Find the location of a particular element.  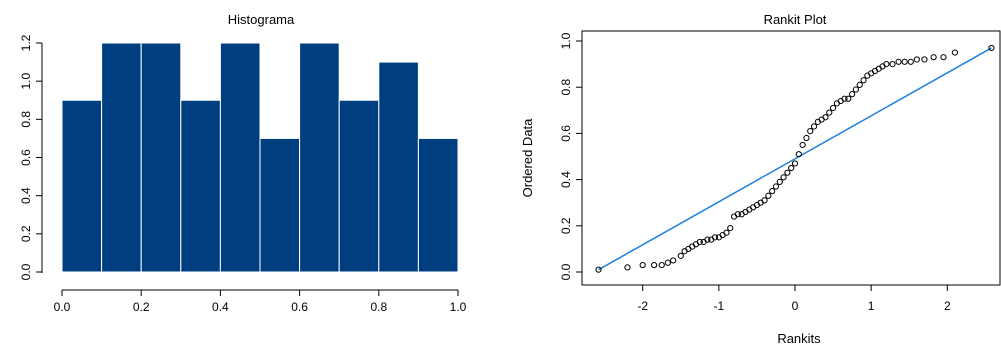

rankit-x-ticks: -2 -1 0 1 2 is located at coordinates (794, 299).